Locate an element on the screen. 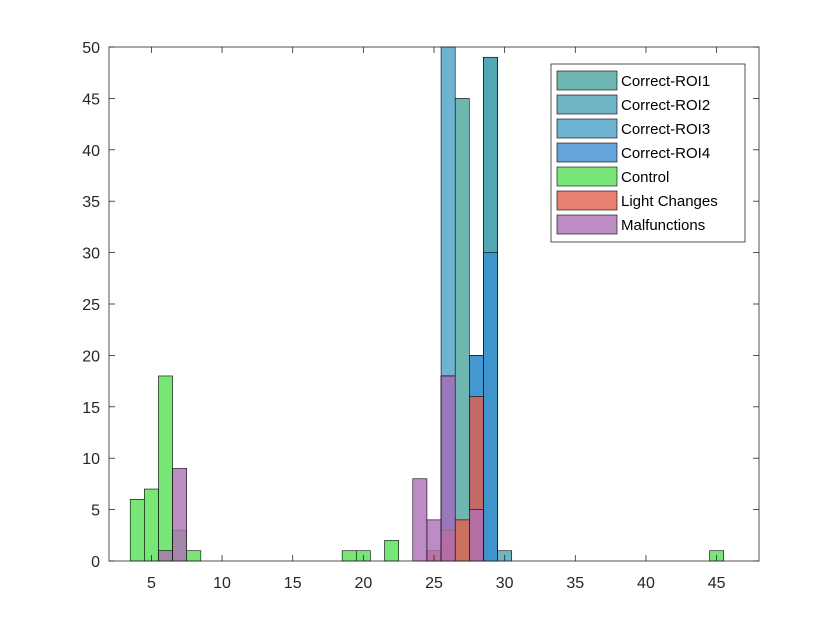 The width and height of the screenshot is (840, 630). legend-swatch-light-changes is located at coordinates (587, 200).